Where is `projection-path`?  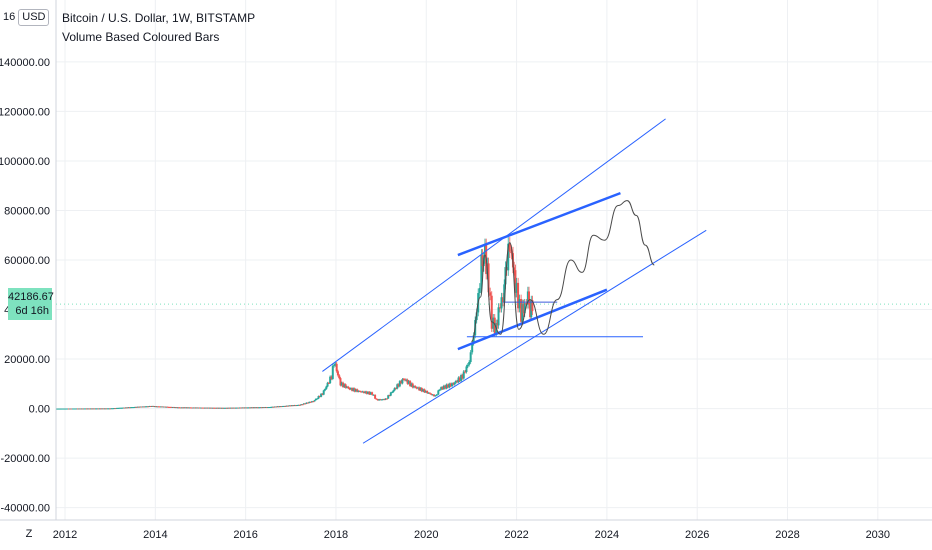 projection-path is located at coordinates (562, 271).